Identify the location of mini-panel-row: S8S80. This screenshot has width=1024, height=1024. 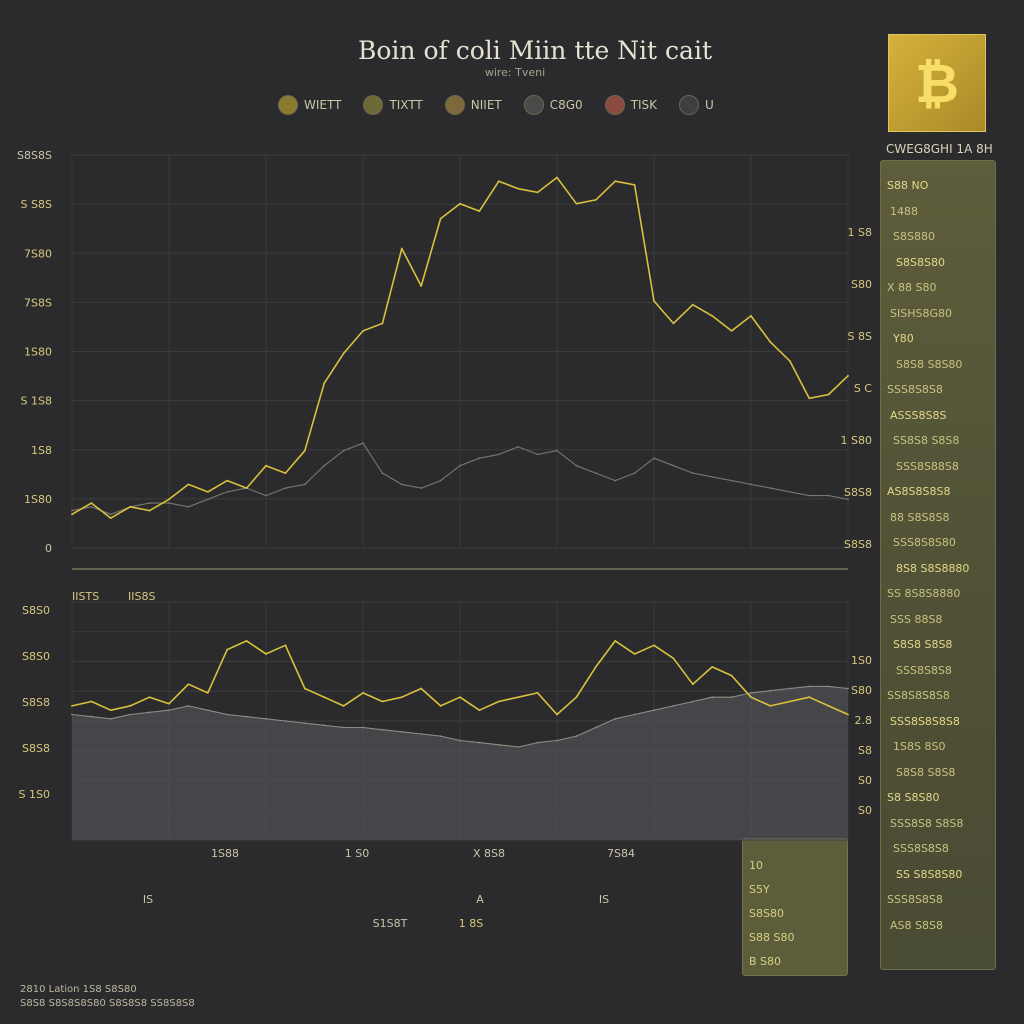
(766, 913).